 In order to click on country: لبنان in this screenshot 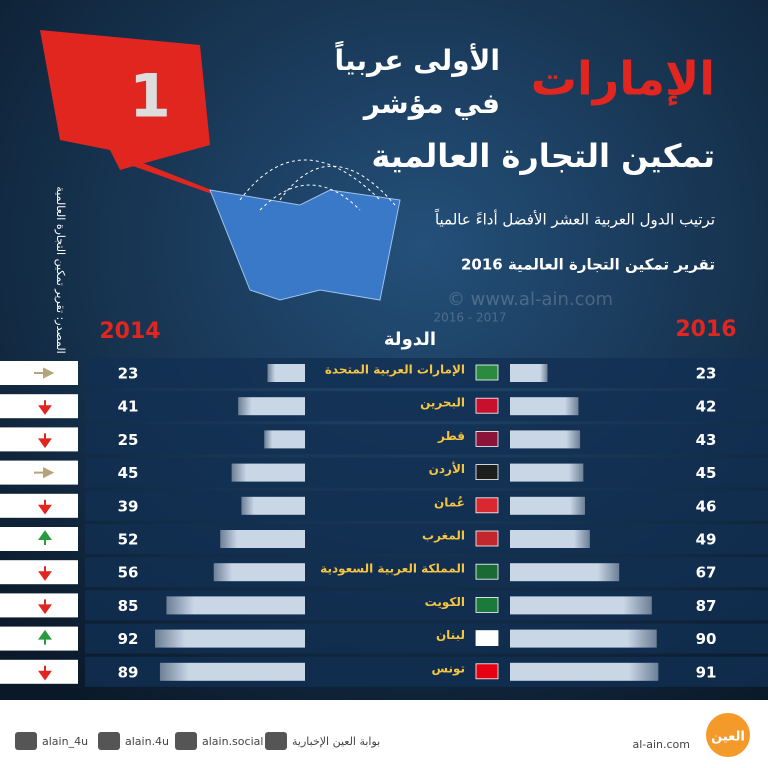, I will do `click(450, 635)`.